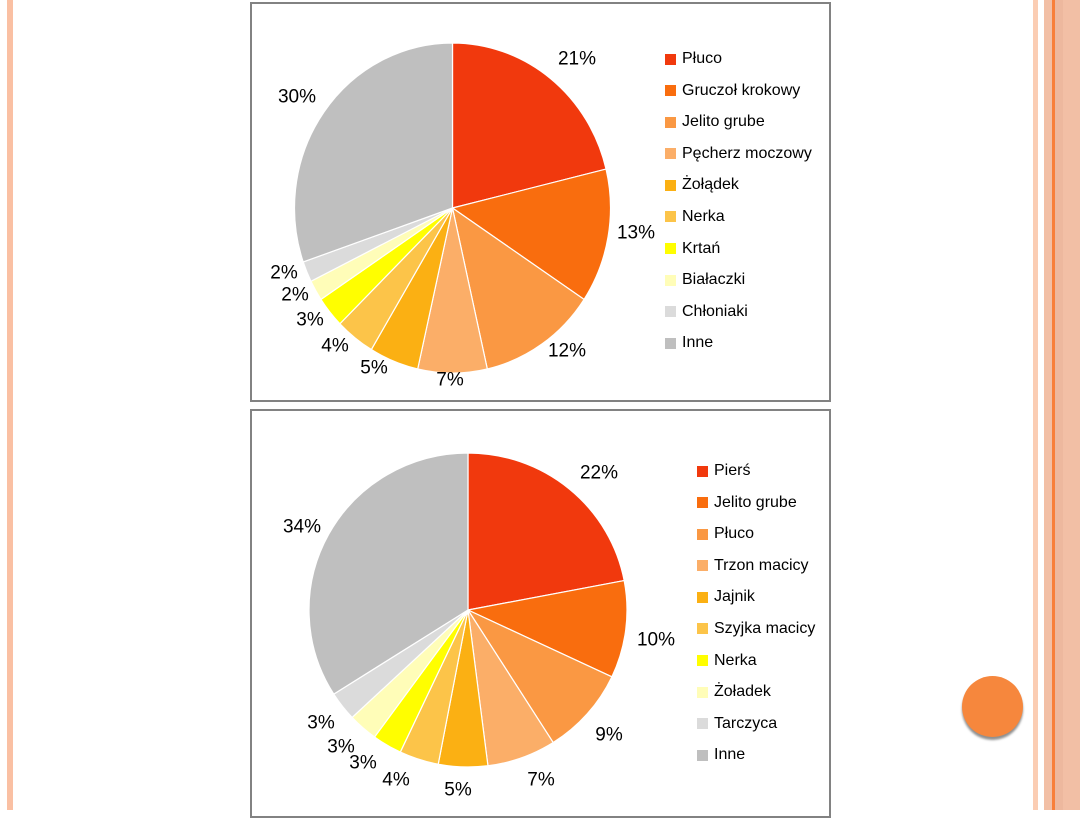 The image size is (1080, 818). I want to click on legend-item-2: Jelito grube, so click(756, 502).